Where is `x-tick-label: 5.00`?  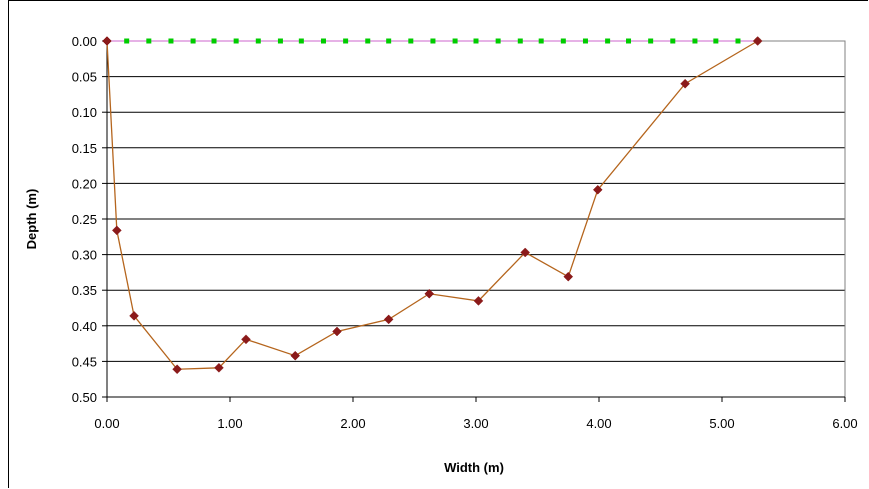
x-tick-label: 5.00 is located at coordinates (721, 423).